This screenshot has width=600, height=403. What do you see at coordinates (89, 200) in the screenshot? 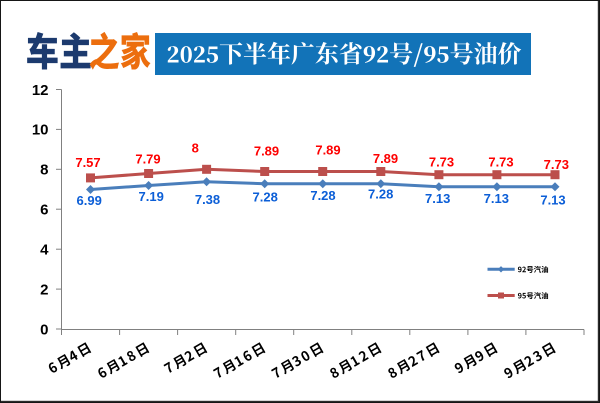
I see `svg-text: 6.99` at bounding box center [89, 200].